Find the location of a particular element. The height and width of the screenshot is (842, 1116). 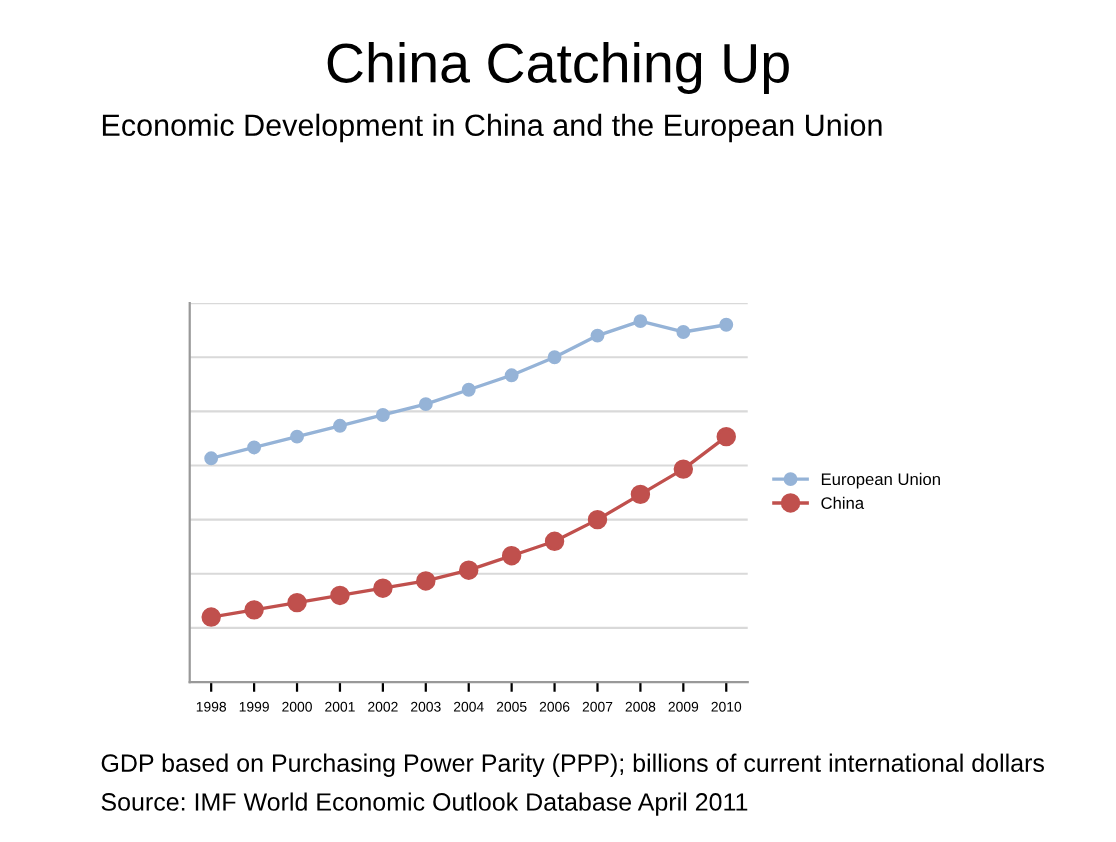

chart-title: China Catching Up is located at coordinates (558, 68).